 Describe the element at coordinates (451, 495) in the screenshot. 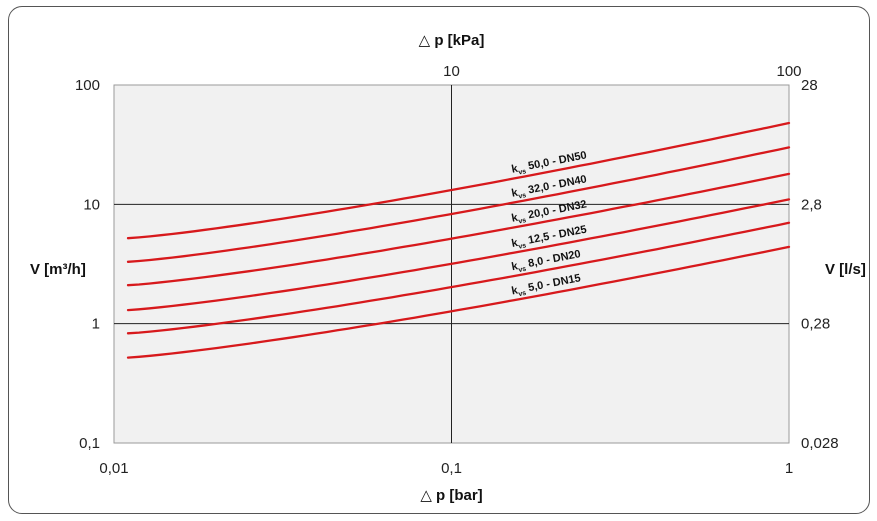

I see `x-axis-title: △ p [bar]` at that location.